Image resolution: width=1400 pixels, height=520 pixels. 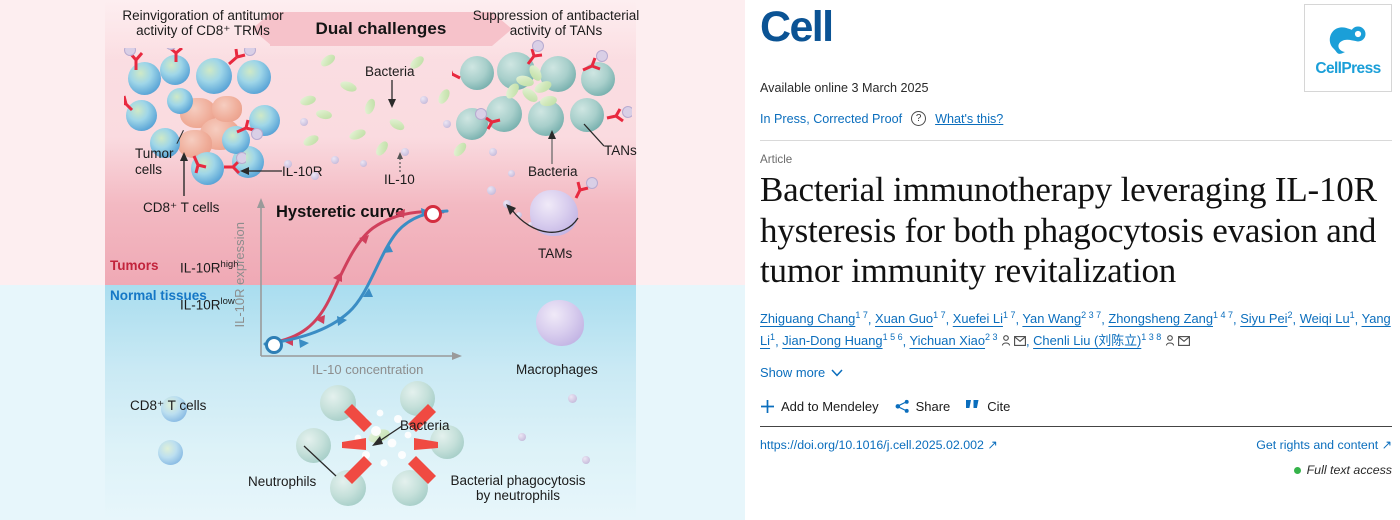 I want to click on chart-series-blue, so click(x=356, y=277).